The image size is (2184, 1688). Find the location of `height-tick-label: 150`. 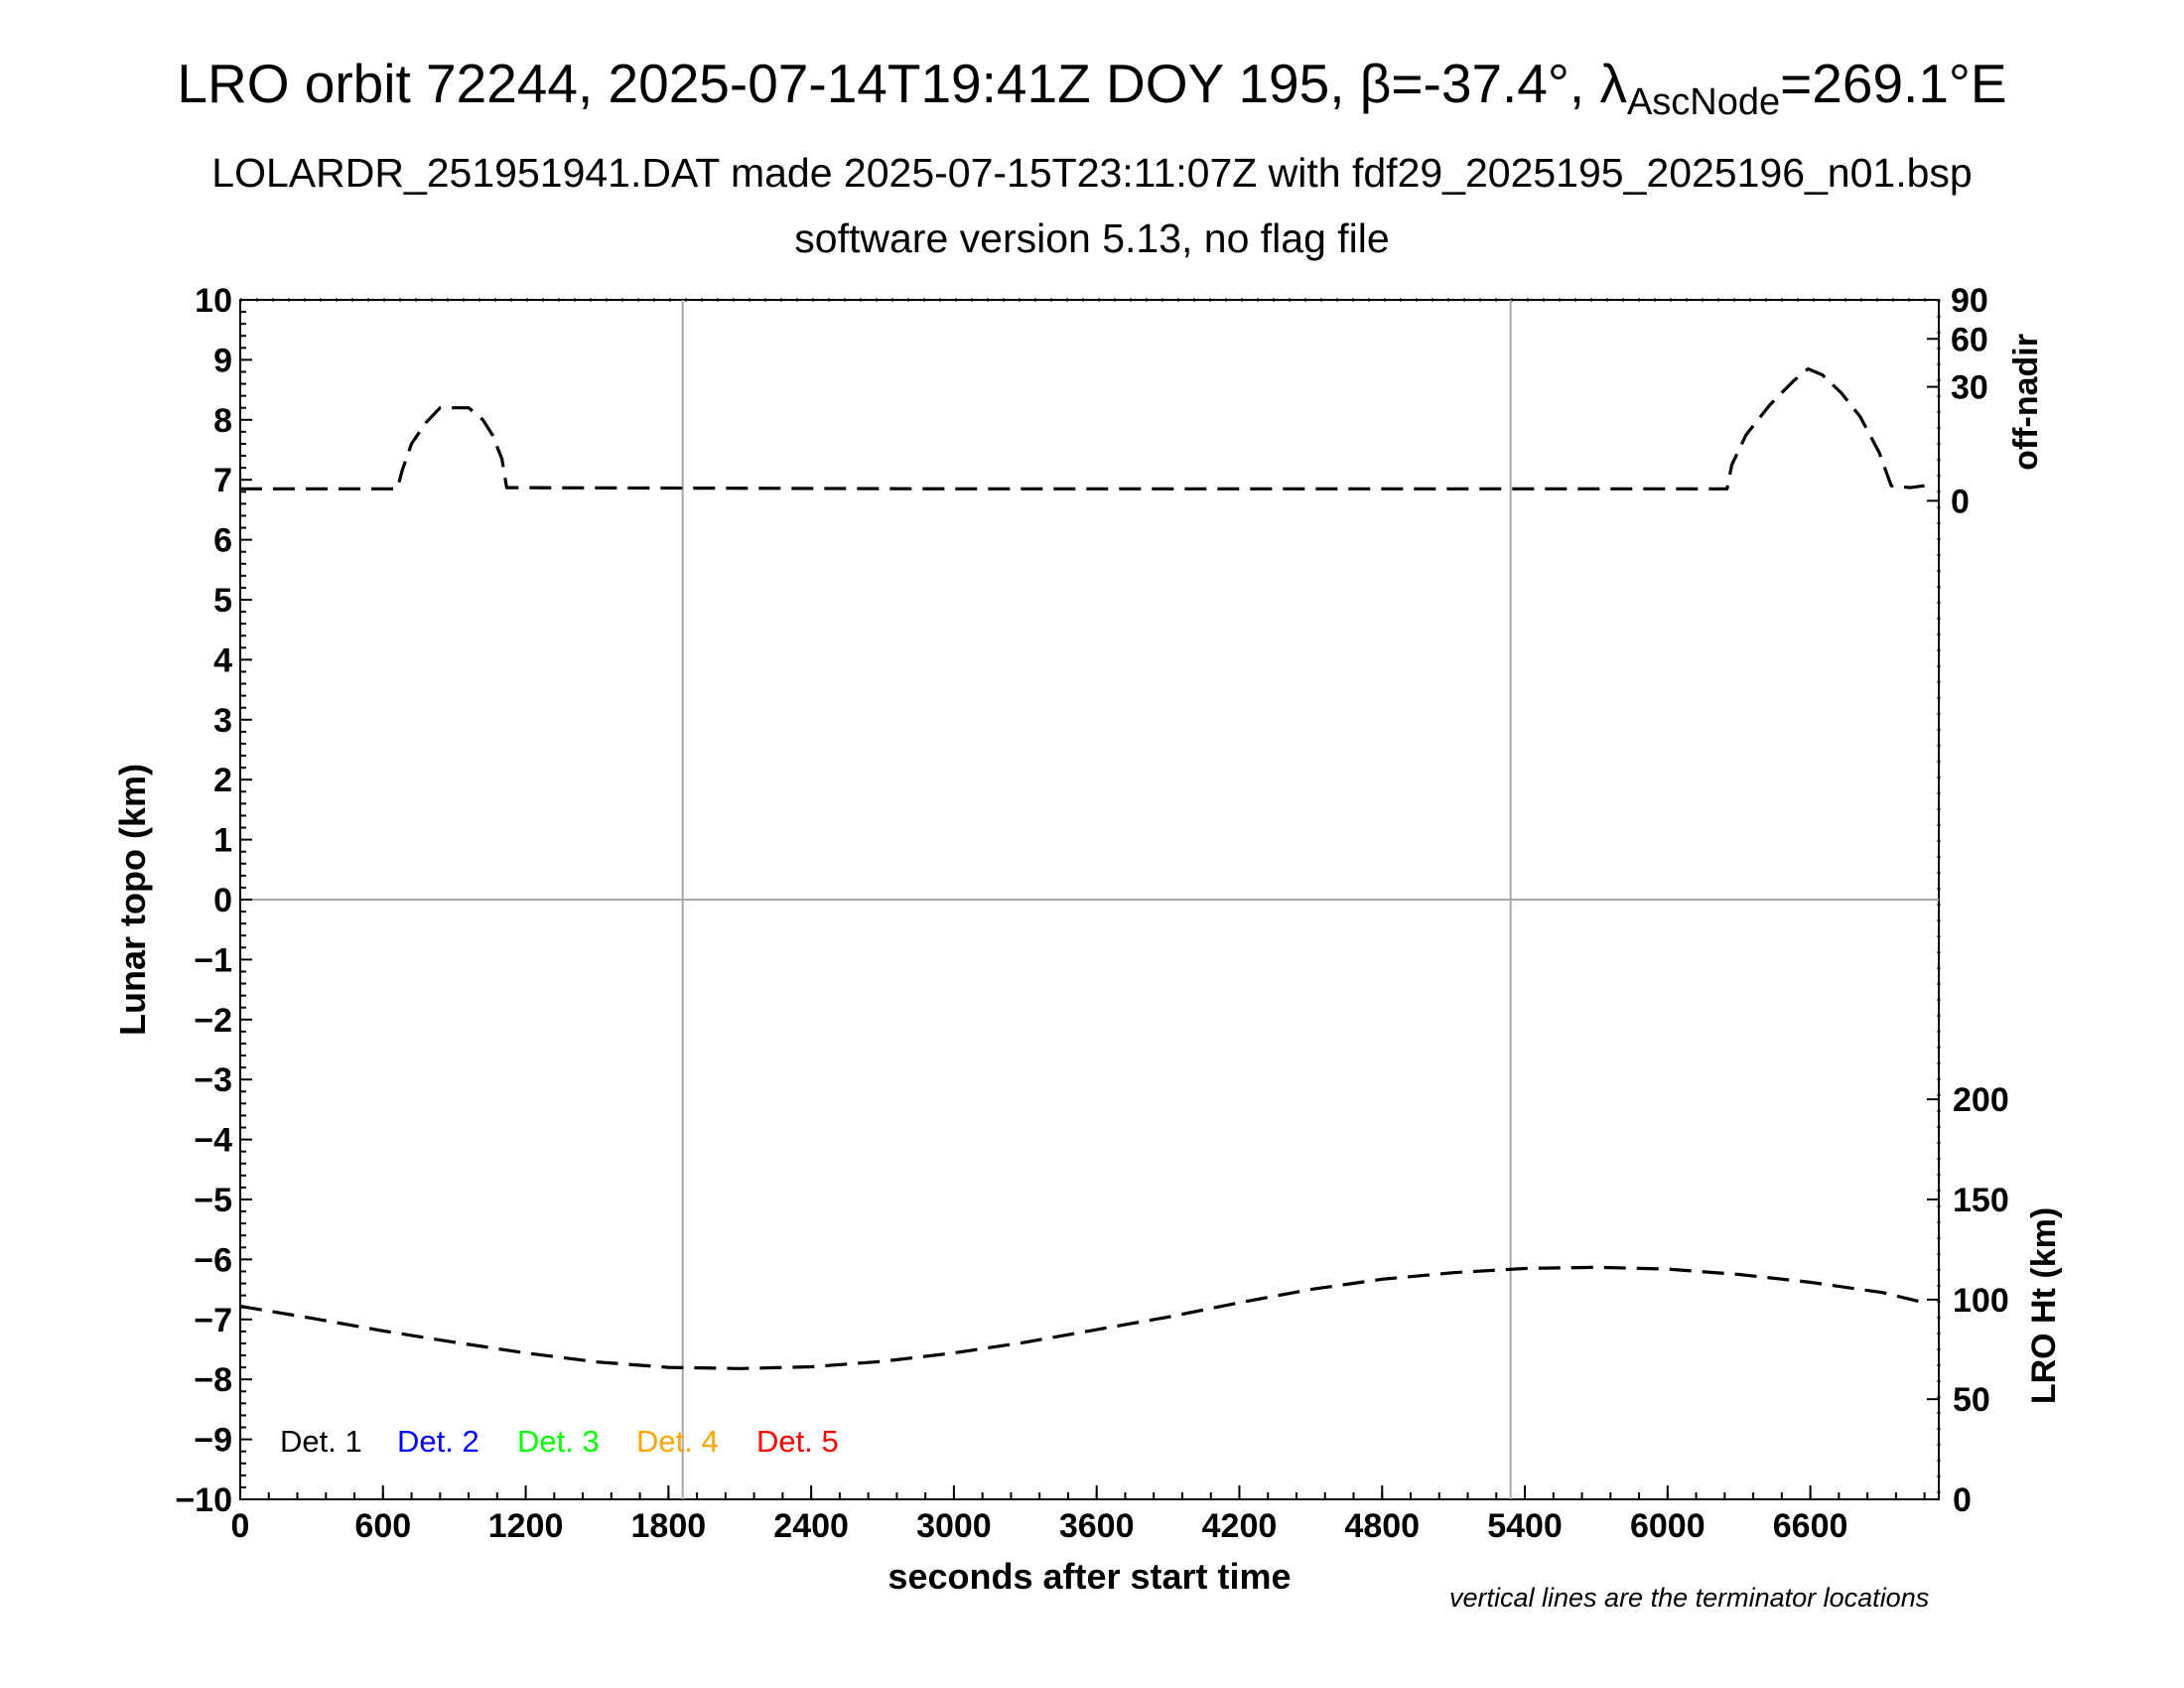

height-tick-label: 150 is located at coordinates (1981, 1200).